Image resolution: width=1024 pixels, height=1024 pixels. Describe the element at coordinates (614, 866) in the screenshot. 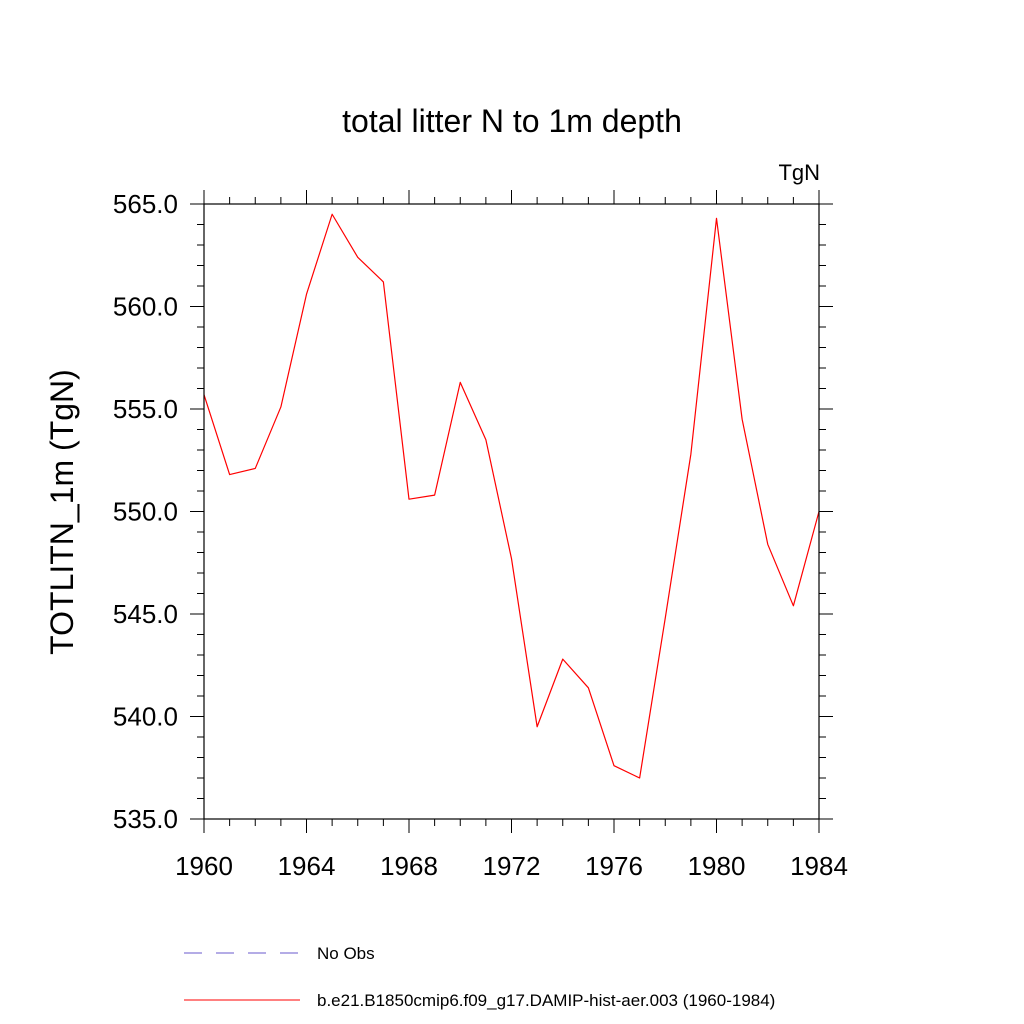

I see `x-tick-label: 1976` at that location.